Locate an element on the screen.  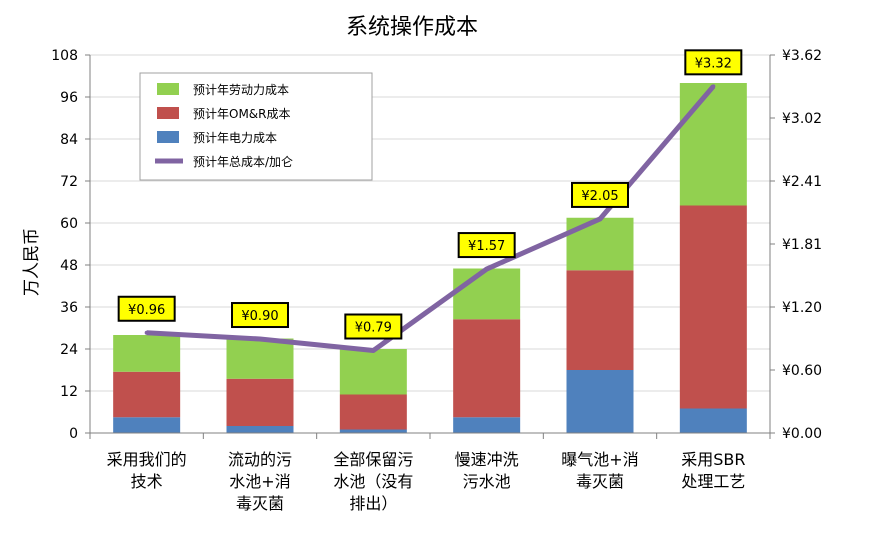
y-tick-label: 72 is located at coordinates (69, 182).